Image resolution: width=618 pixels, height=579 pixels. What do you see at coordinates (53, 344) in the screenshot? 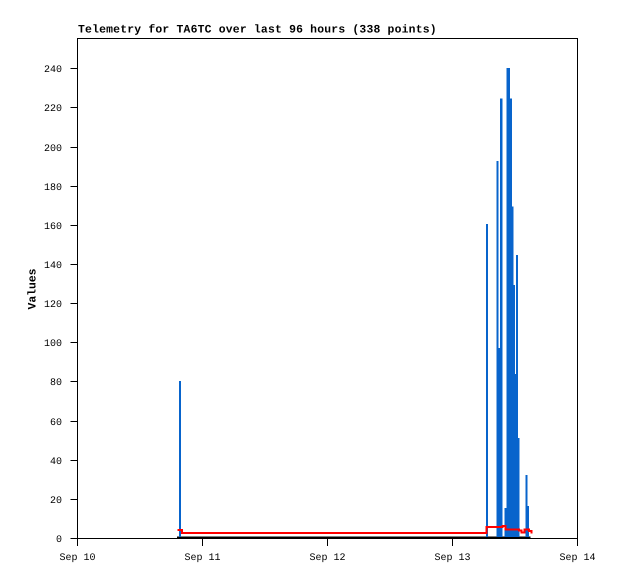
I see `svg-text: 100` at bounding box center [53, 344].